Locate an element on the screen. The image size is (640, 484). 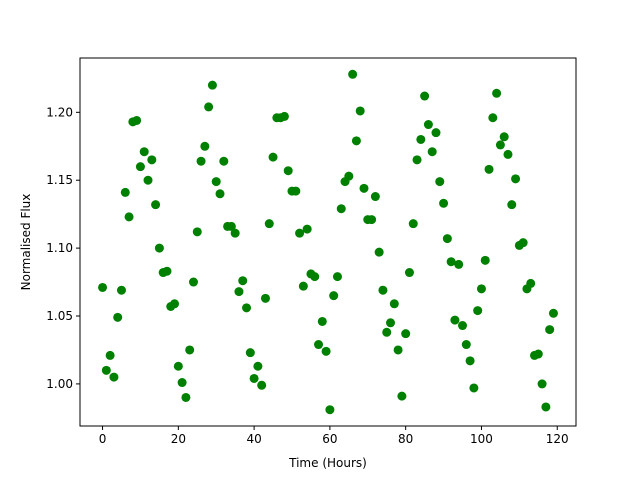
y-axis-label: Normalised Flux is located at coordinates (26, 242).